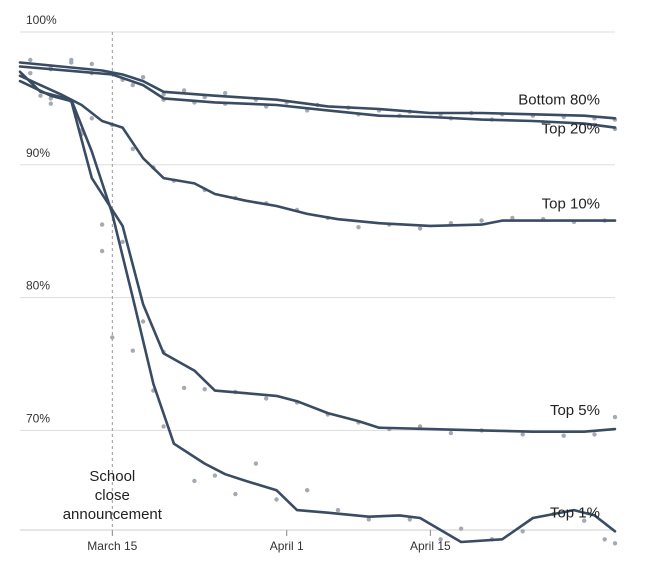  Describe the element at coordinates (571, 204) in the screenshot. I see `series-label-top-10: Top 10%` at that location.